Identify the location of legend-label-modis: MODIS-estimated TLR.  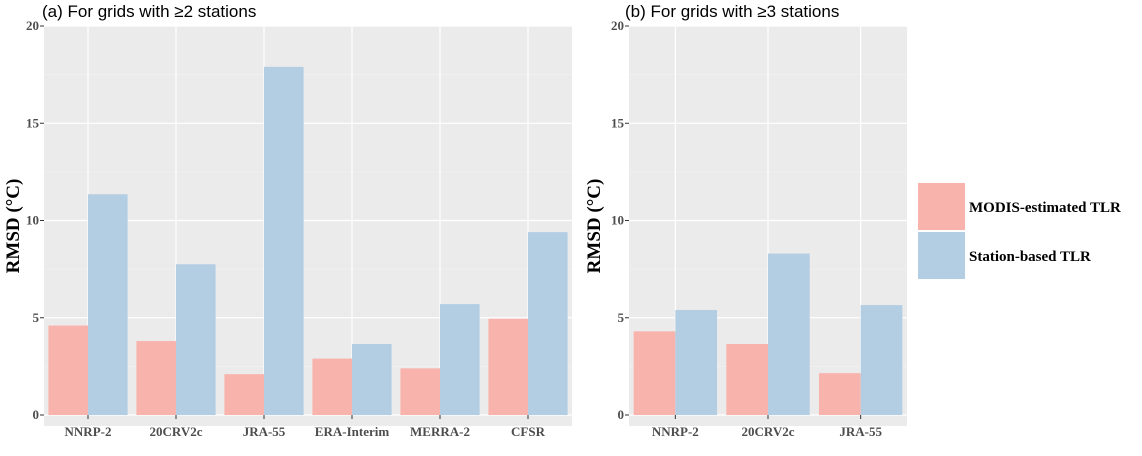
(1045, 208).